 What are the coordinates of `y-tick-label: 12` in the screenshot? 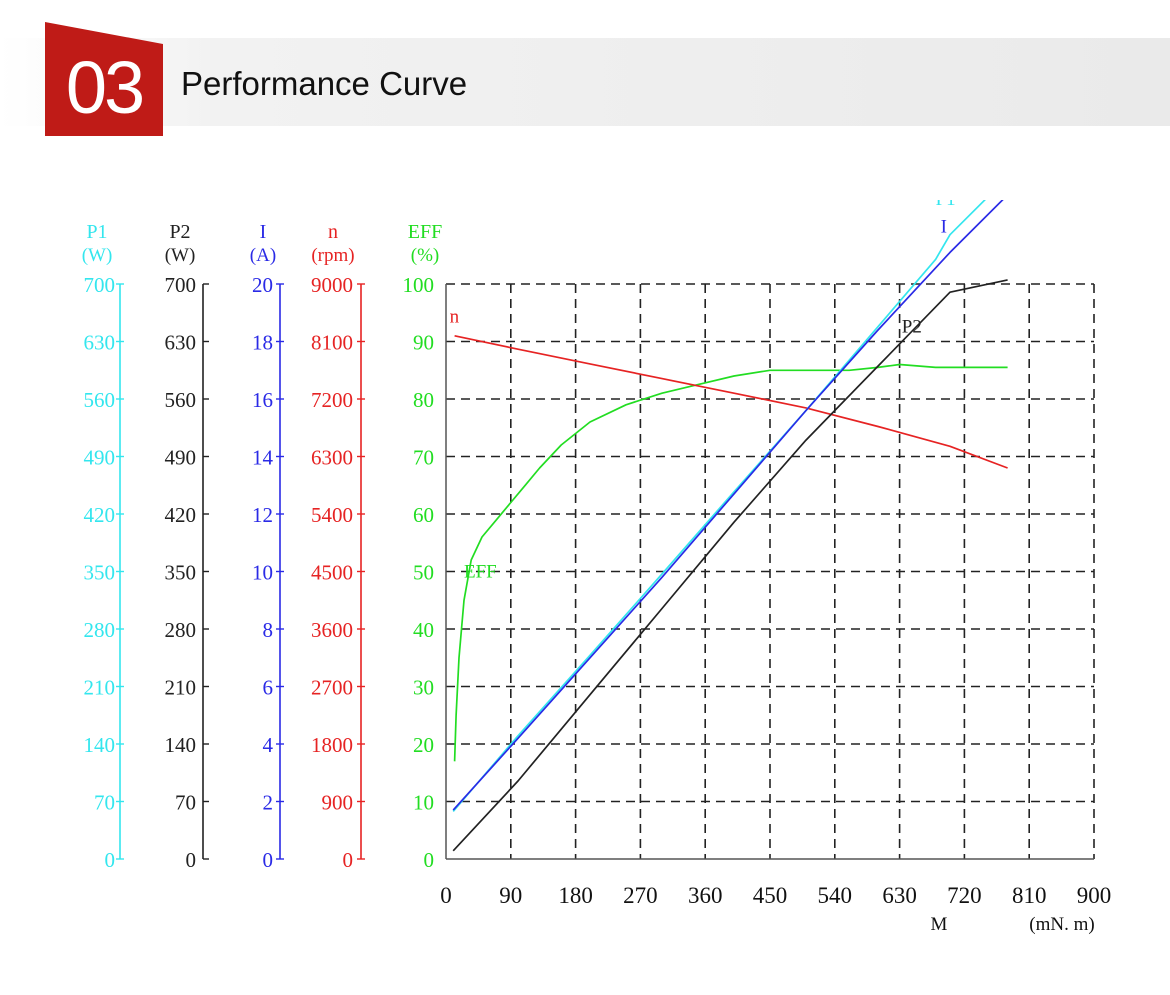 It's located at (262, 515).